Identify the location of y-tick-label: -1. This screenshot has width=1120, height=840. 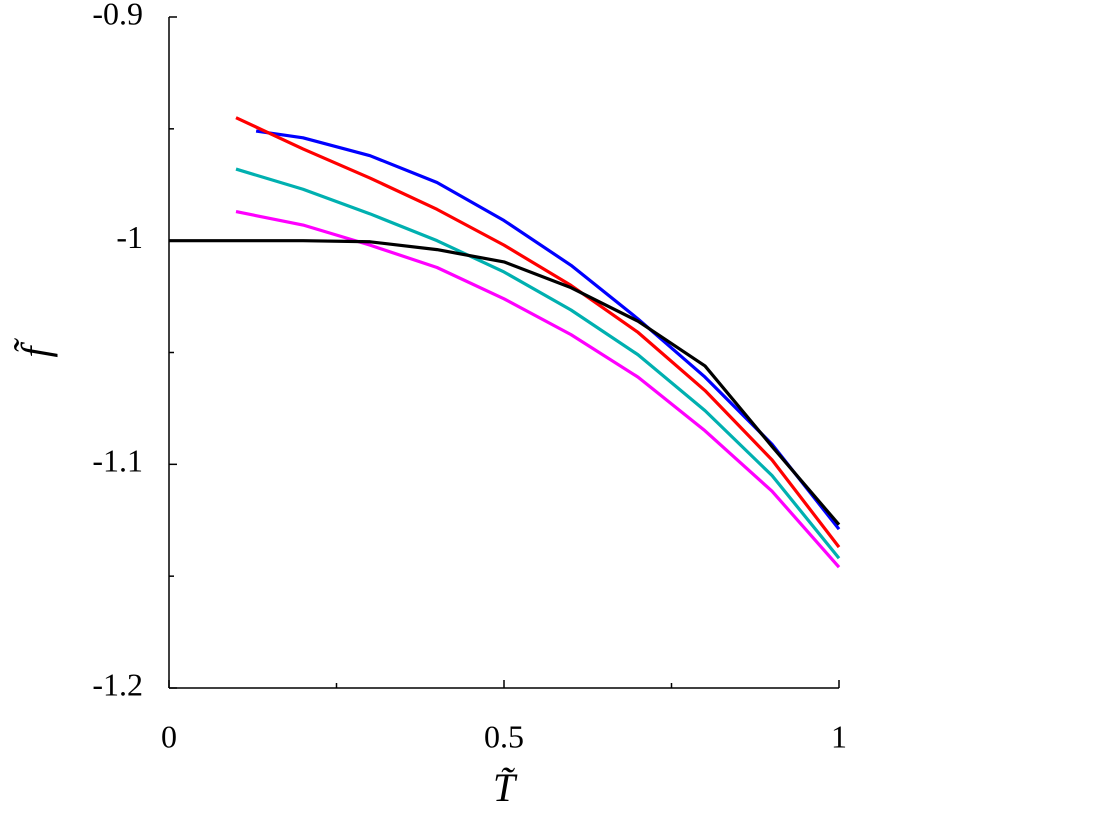
(129, 237).